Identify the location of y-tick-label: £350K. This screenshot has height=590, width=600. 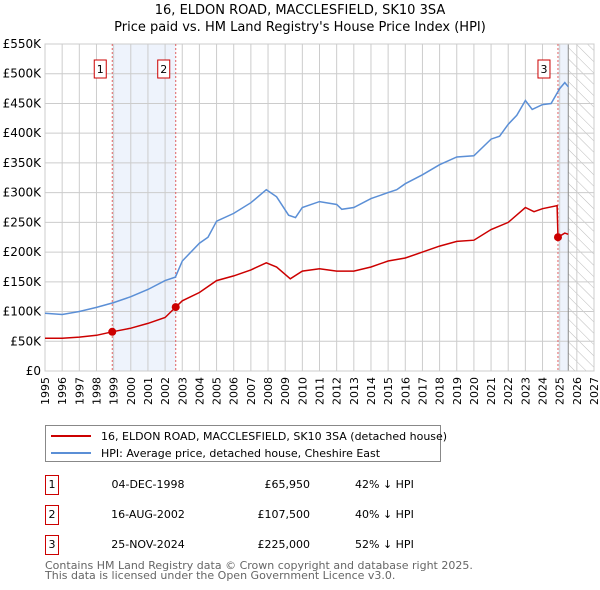
(23, 163).